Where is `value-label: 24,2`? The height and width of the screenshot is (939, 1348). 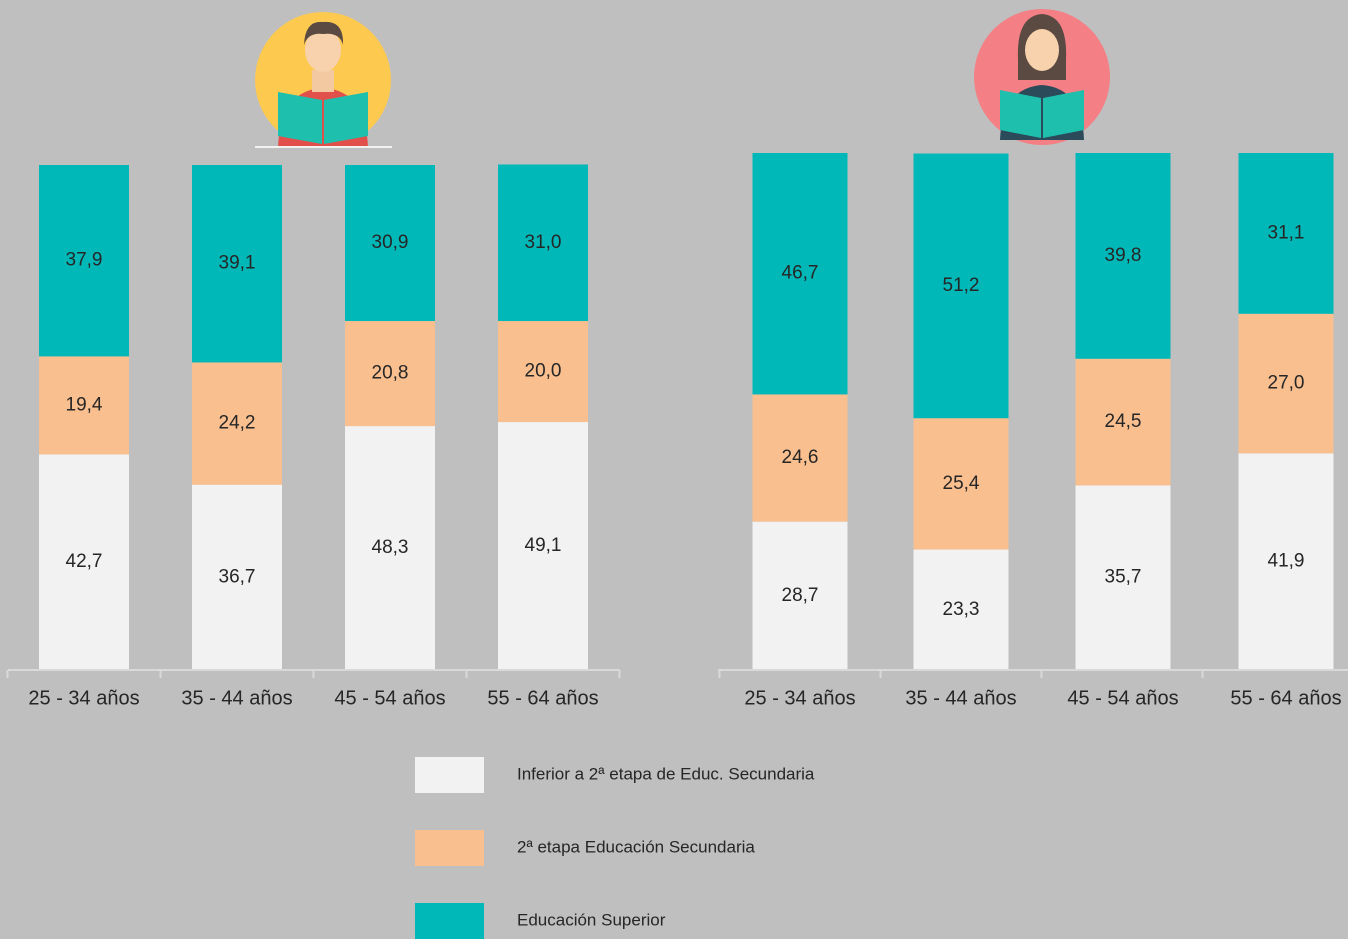
value-label: 24,2 is located at coordinates (237, 423).